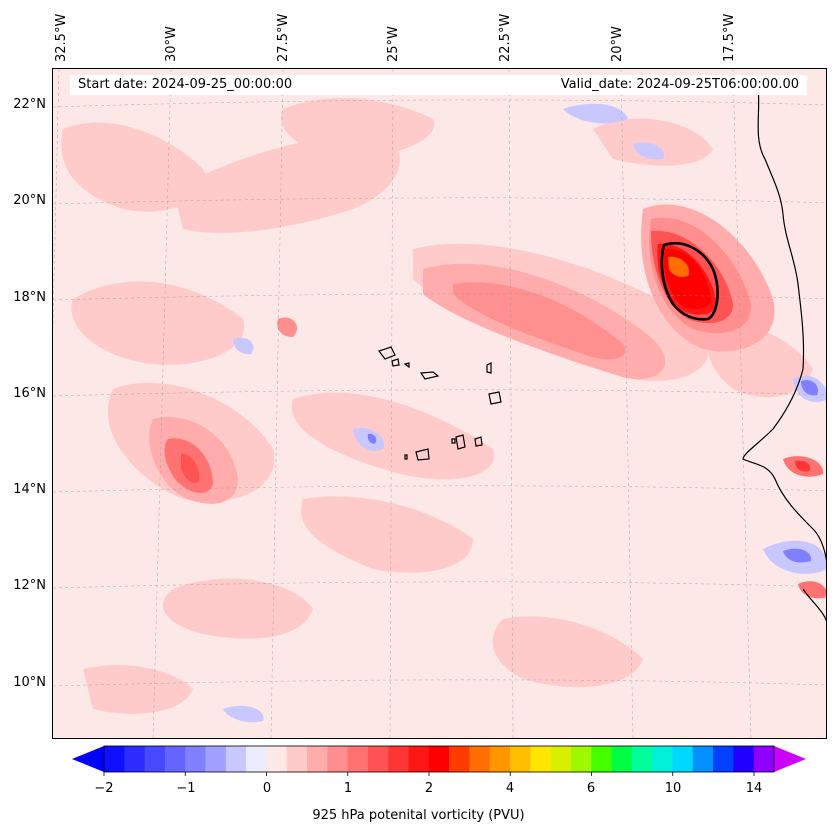 The image size is (837, 836). What do you see at coordinates (593, 471) in the screenshot?
I see `pv-negative-cores` at bounding box center [593, 471].